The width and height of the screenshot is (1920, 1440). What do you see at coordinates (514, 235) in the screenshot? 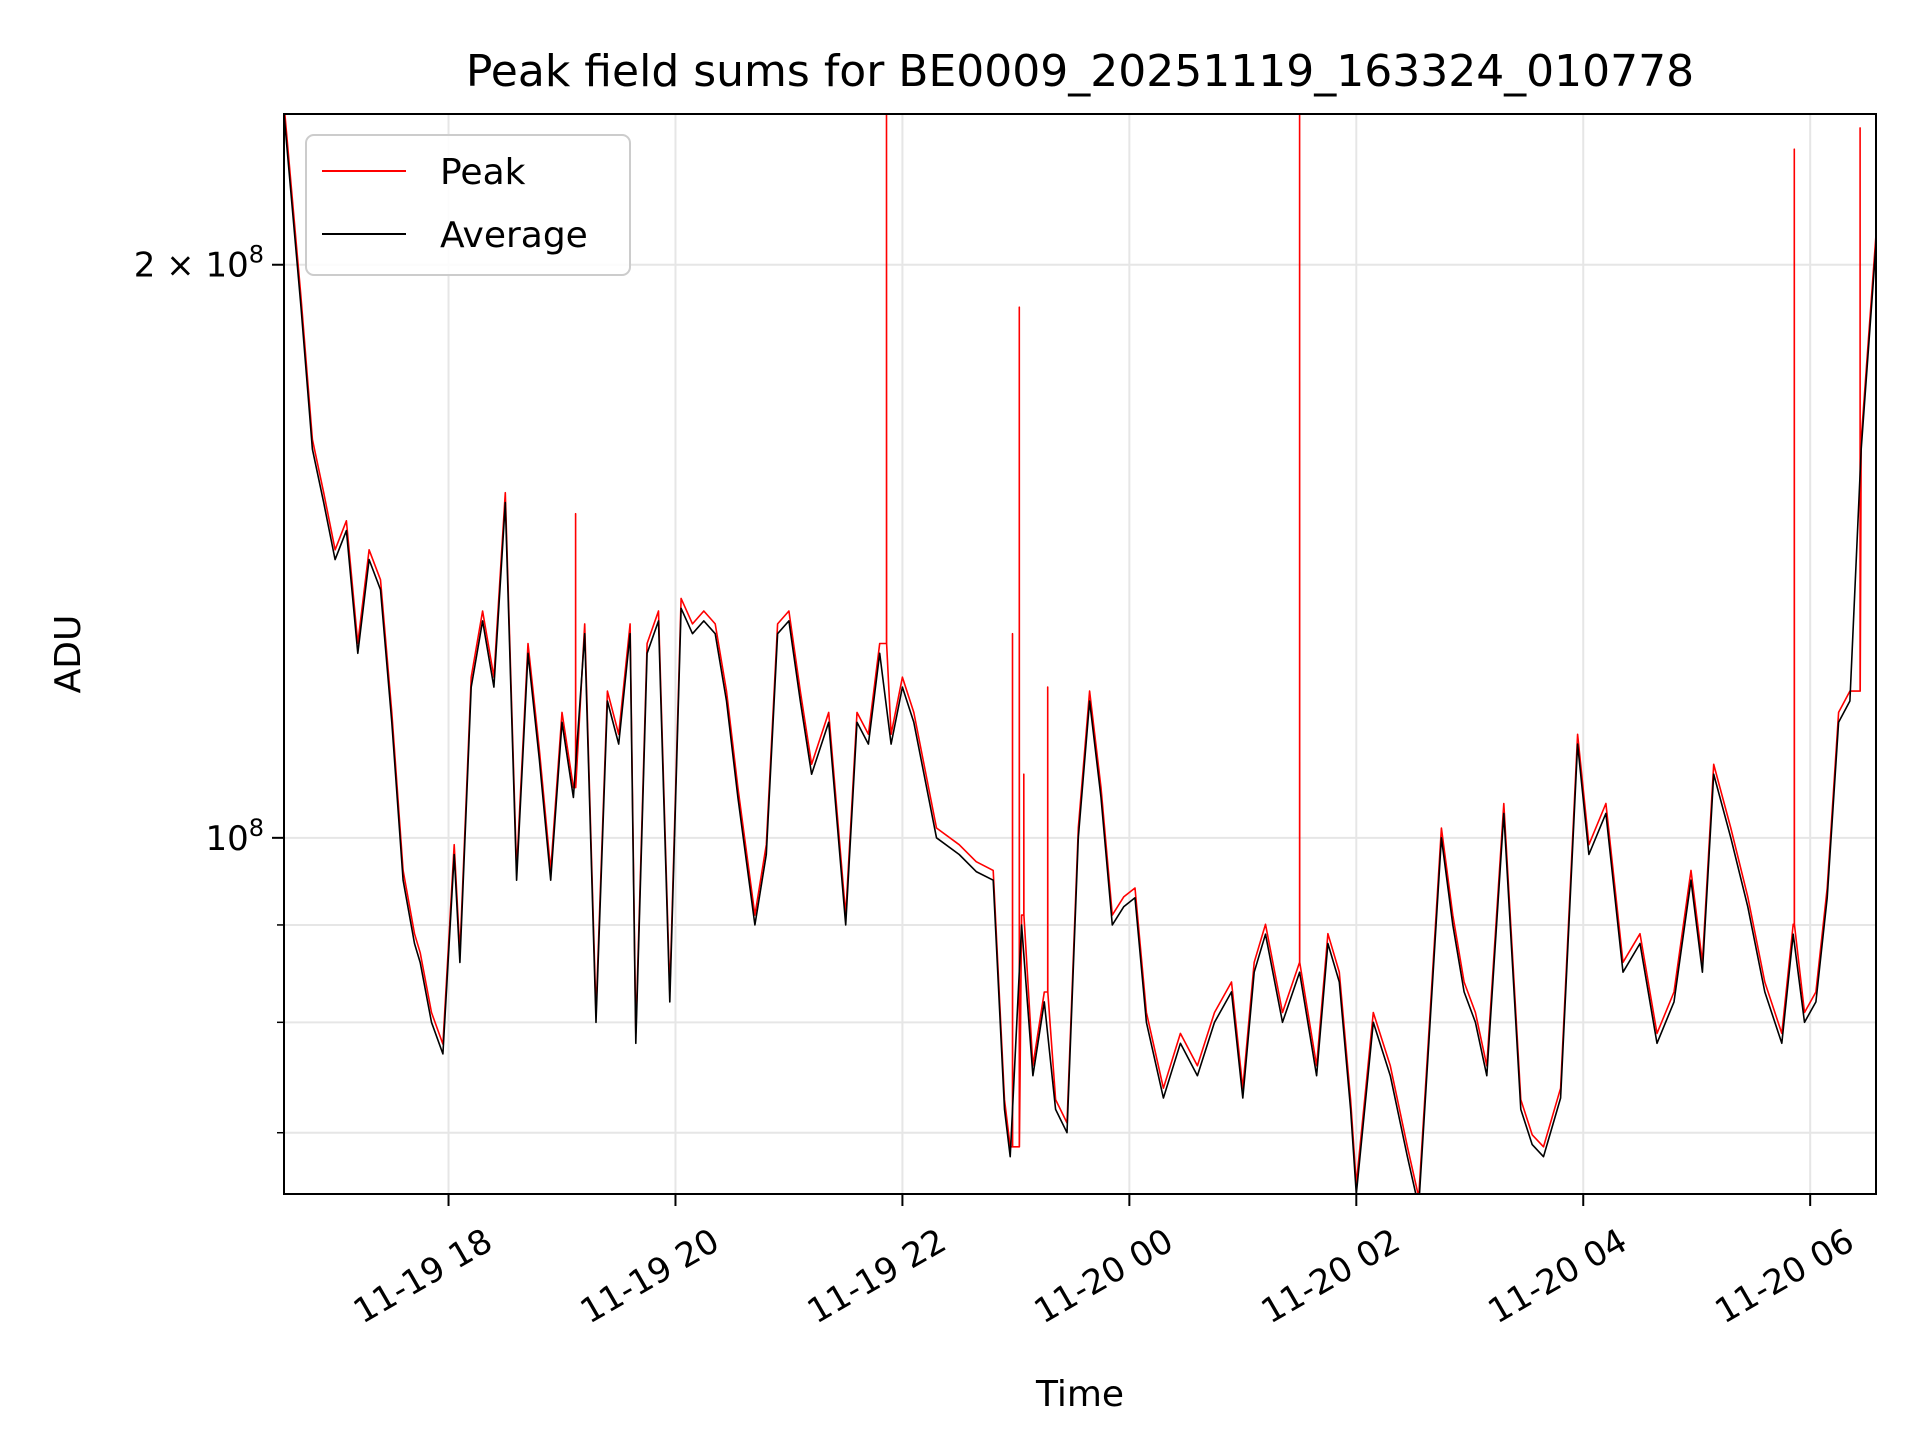
I see `legend-label-average: Average` at bounding box center [514, 235].